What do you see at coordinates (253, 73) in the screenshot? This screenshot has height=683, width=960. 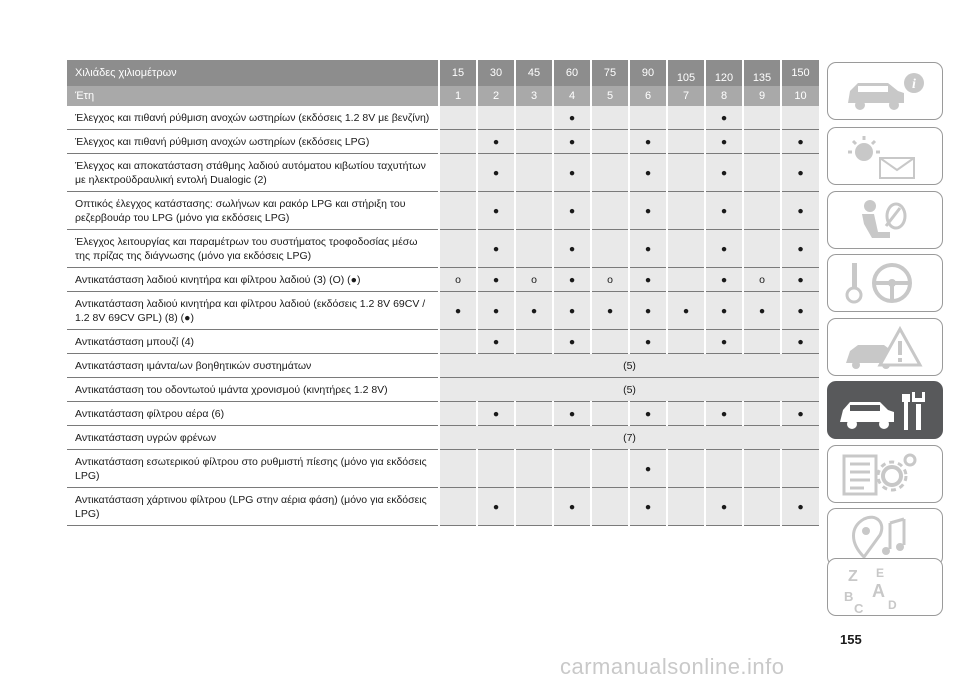 I see `mileage-header-label: Χιλιάδες χιλιομέτρων` at bounding box center [253, 73].